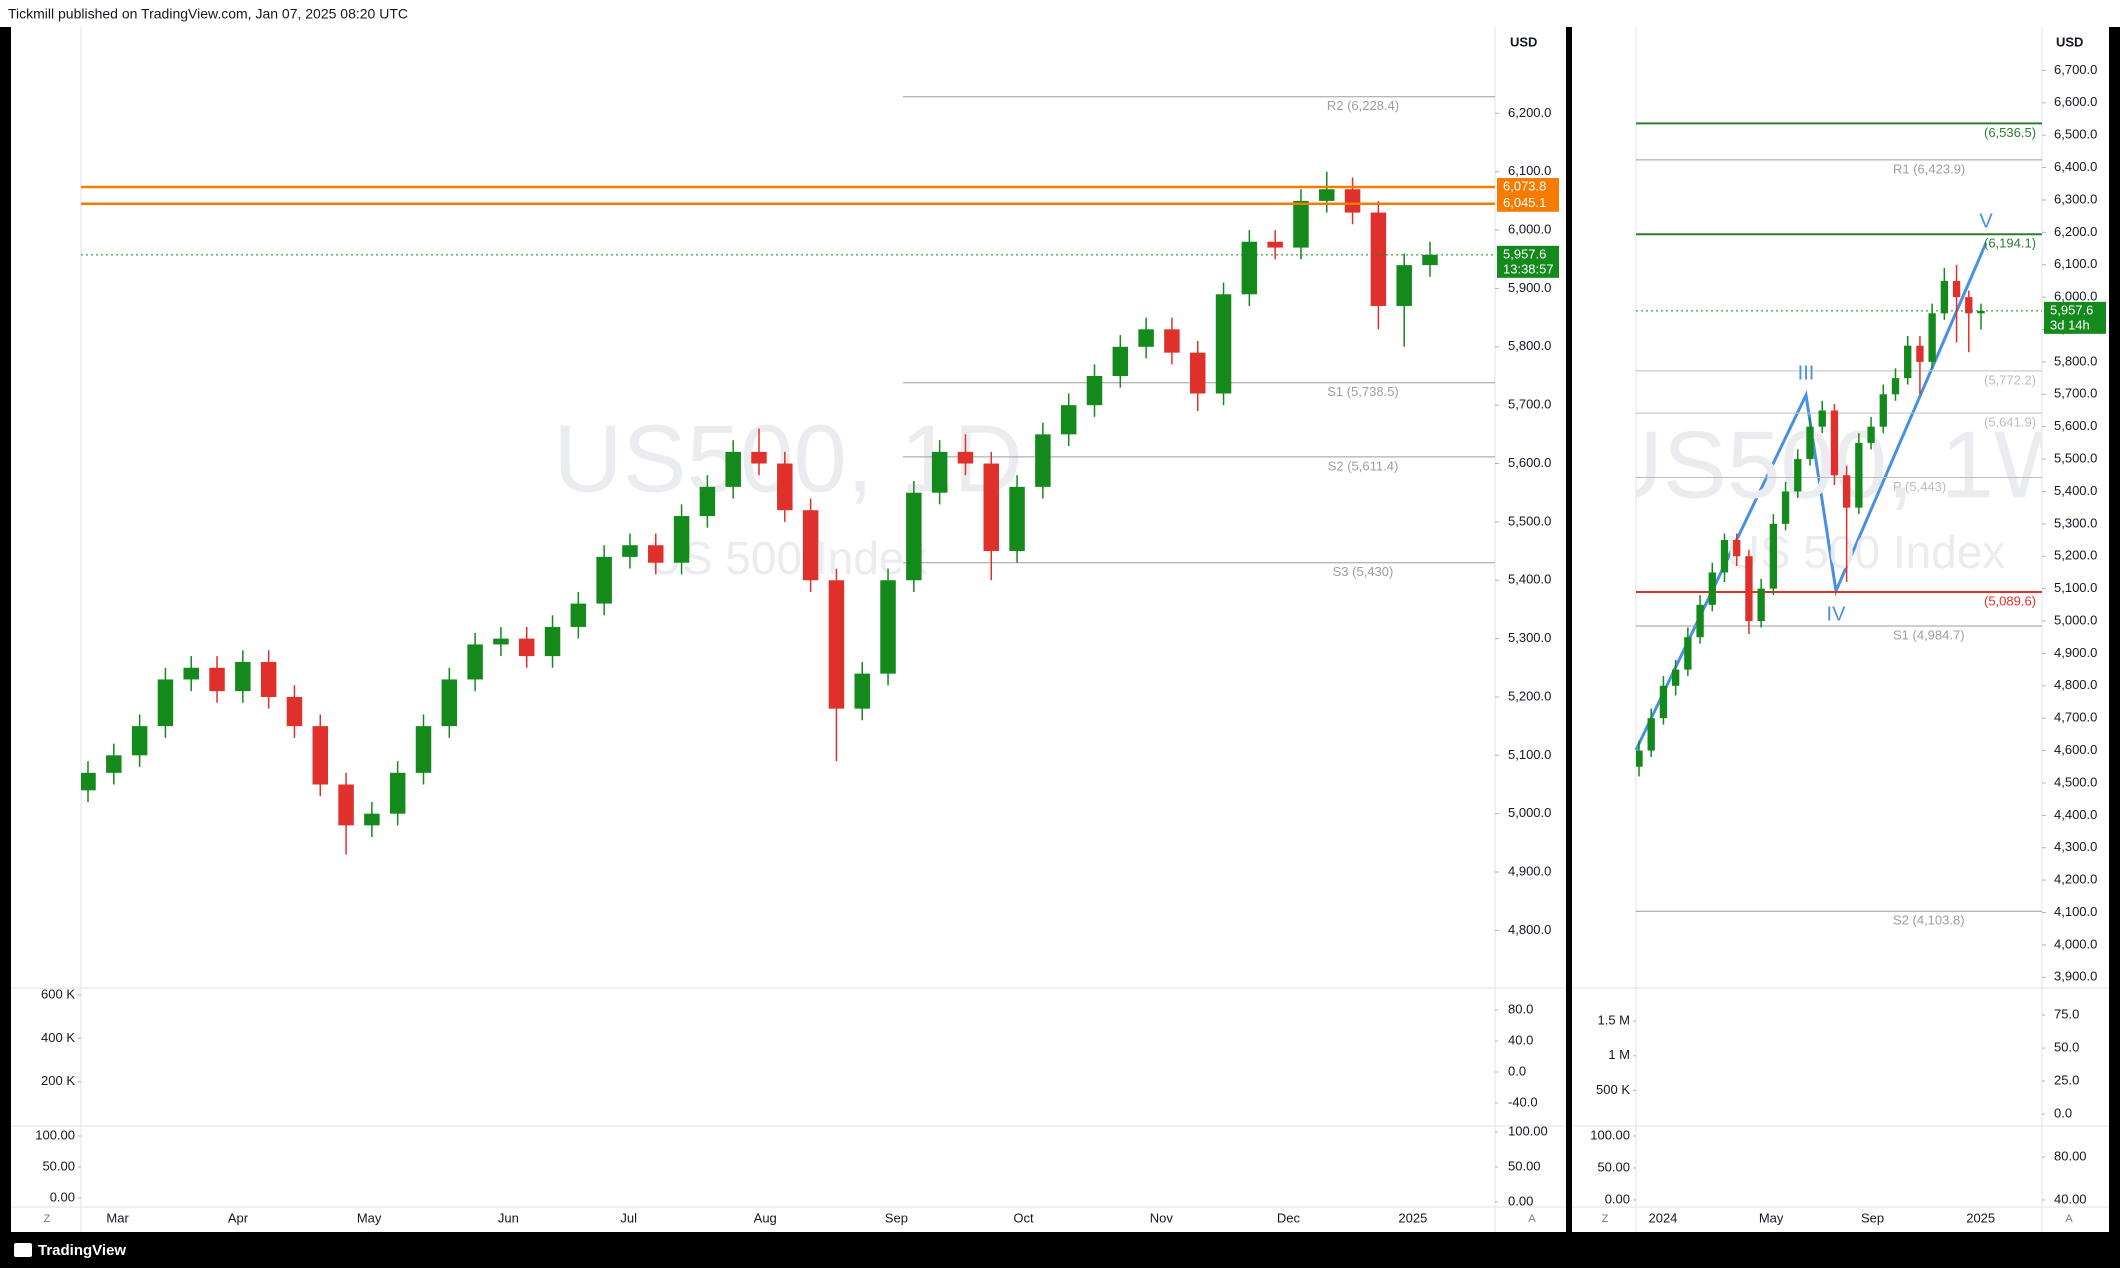 Image resolution: width=2120 pixels, height=1268 pixels. I want to click on y-tick-label: 5,500.0, so click(1529, 520).